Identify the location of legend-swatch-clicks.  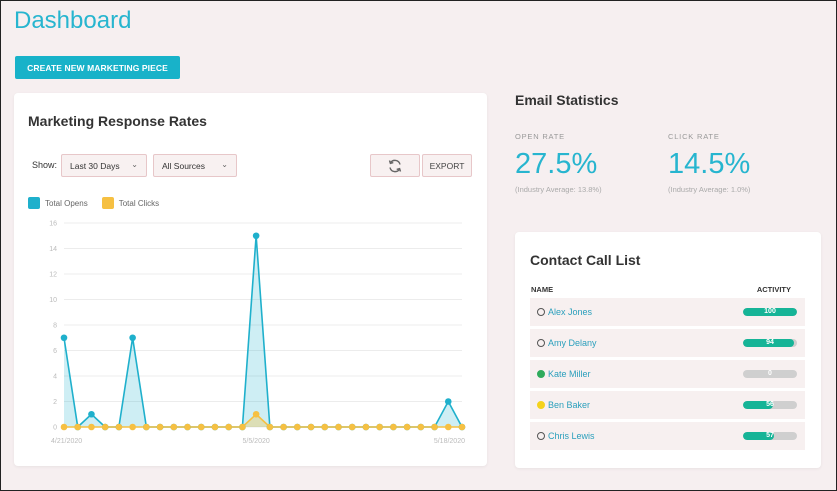
(107, 203).